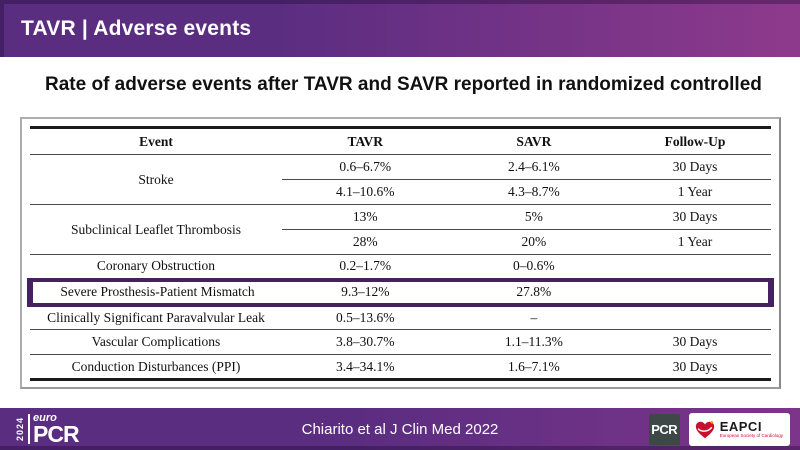  I want to click on slide-header-bar: TAVR | Adverse events, so click(400, 28).